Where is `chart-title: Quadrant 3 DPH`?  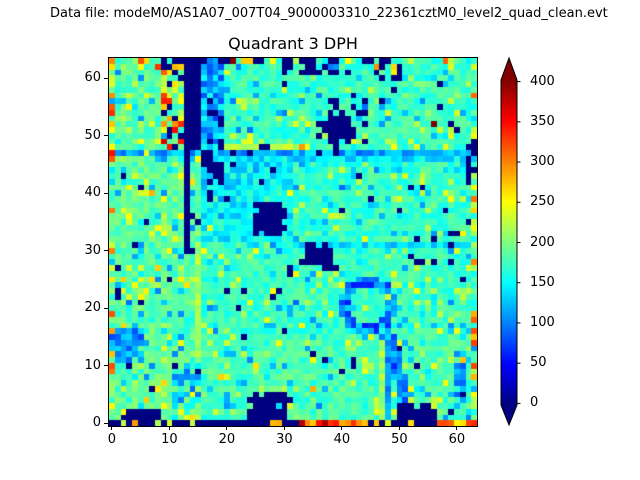
chart-title: Quadrant 3 DPH is located at coordinates (293, 43).